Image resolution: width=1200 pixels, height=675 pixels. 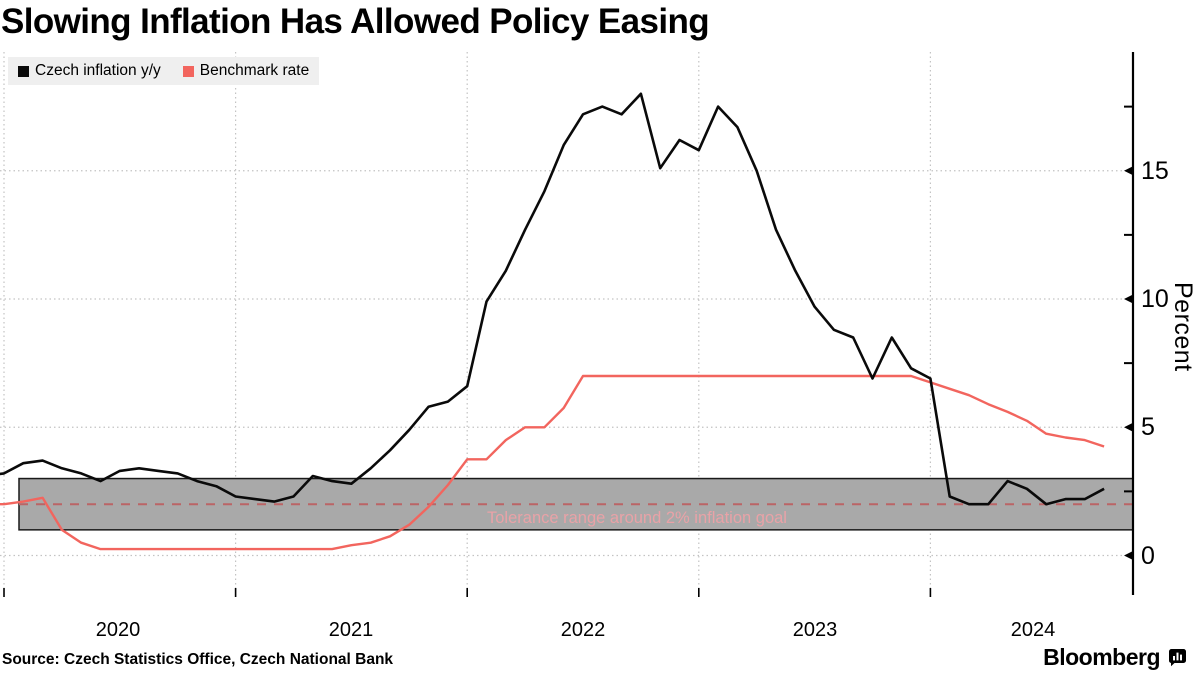 I want to click on x-tick-label: 2024, so click(x=1033, y=630).